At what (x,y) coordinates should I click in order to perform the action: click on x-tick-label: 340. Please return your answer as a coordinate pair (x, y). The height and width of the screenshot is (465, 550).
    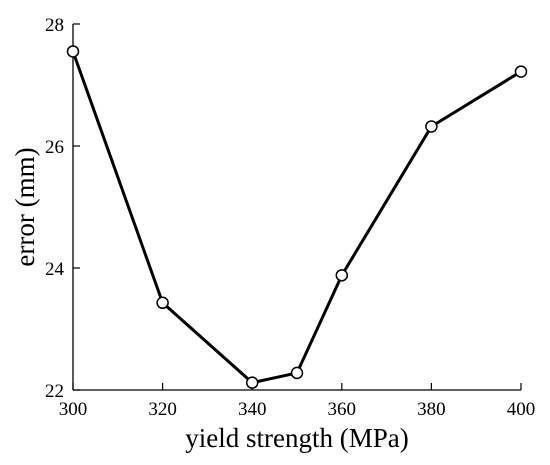
    Looking at the image, I should click on (252, 409).